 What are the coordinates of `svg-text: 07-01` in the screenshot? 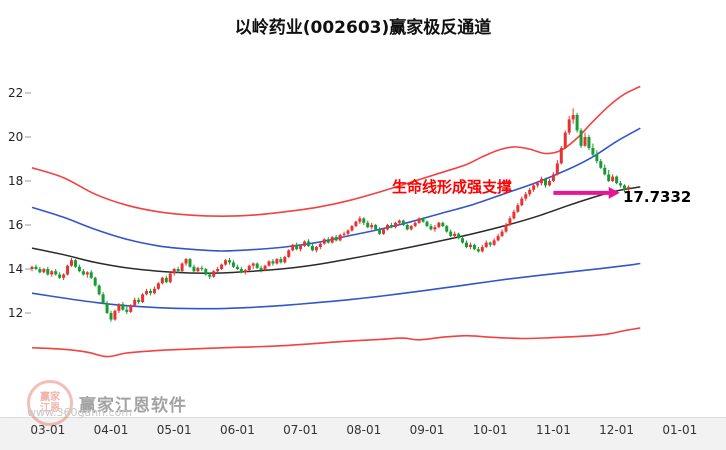 It's located at (300, 430).